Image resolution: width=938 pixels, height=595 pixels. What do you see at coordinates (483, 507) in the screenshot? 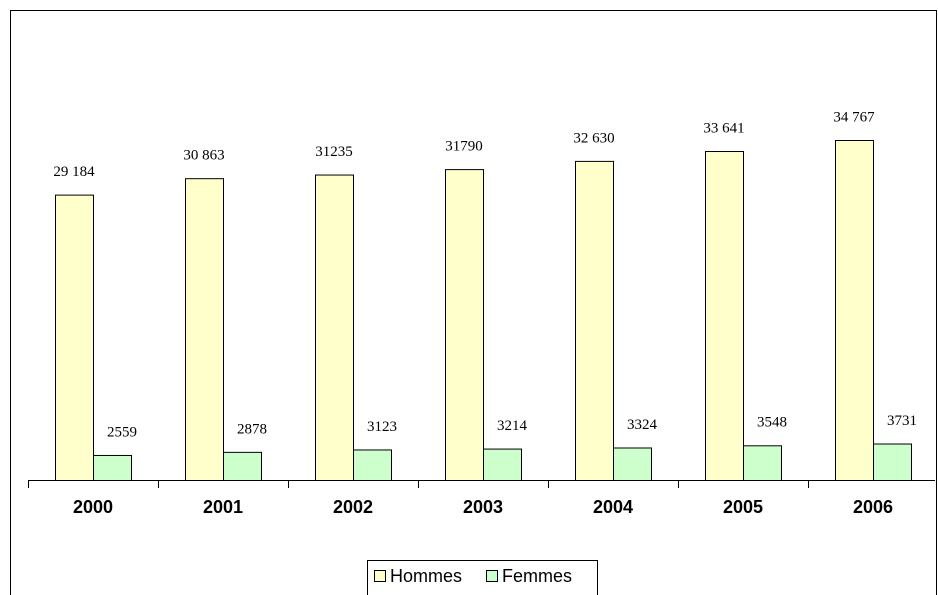
I see `x-tick-label: 2003` at bounding box center [483, 507].